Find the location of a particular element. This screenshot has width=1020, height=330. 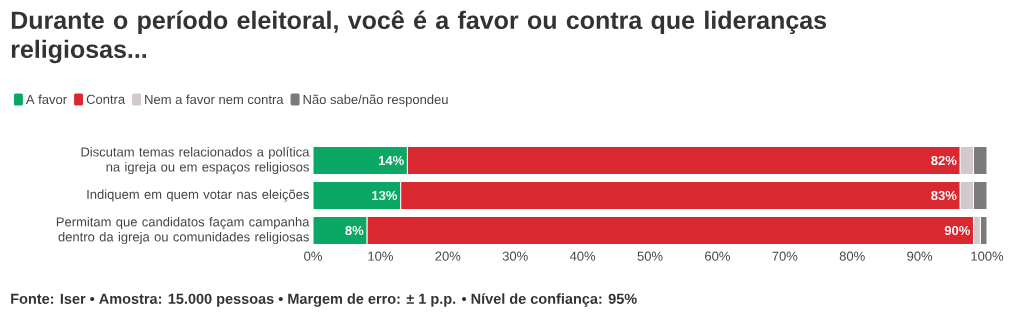

x-tick-label: 60% is located at coordinates (717, 256).